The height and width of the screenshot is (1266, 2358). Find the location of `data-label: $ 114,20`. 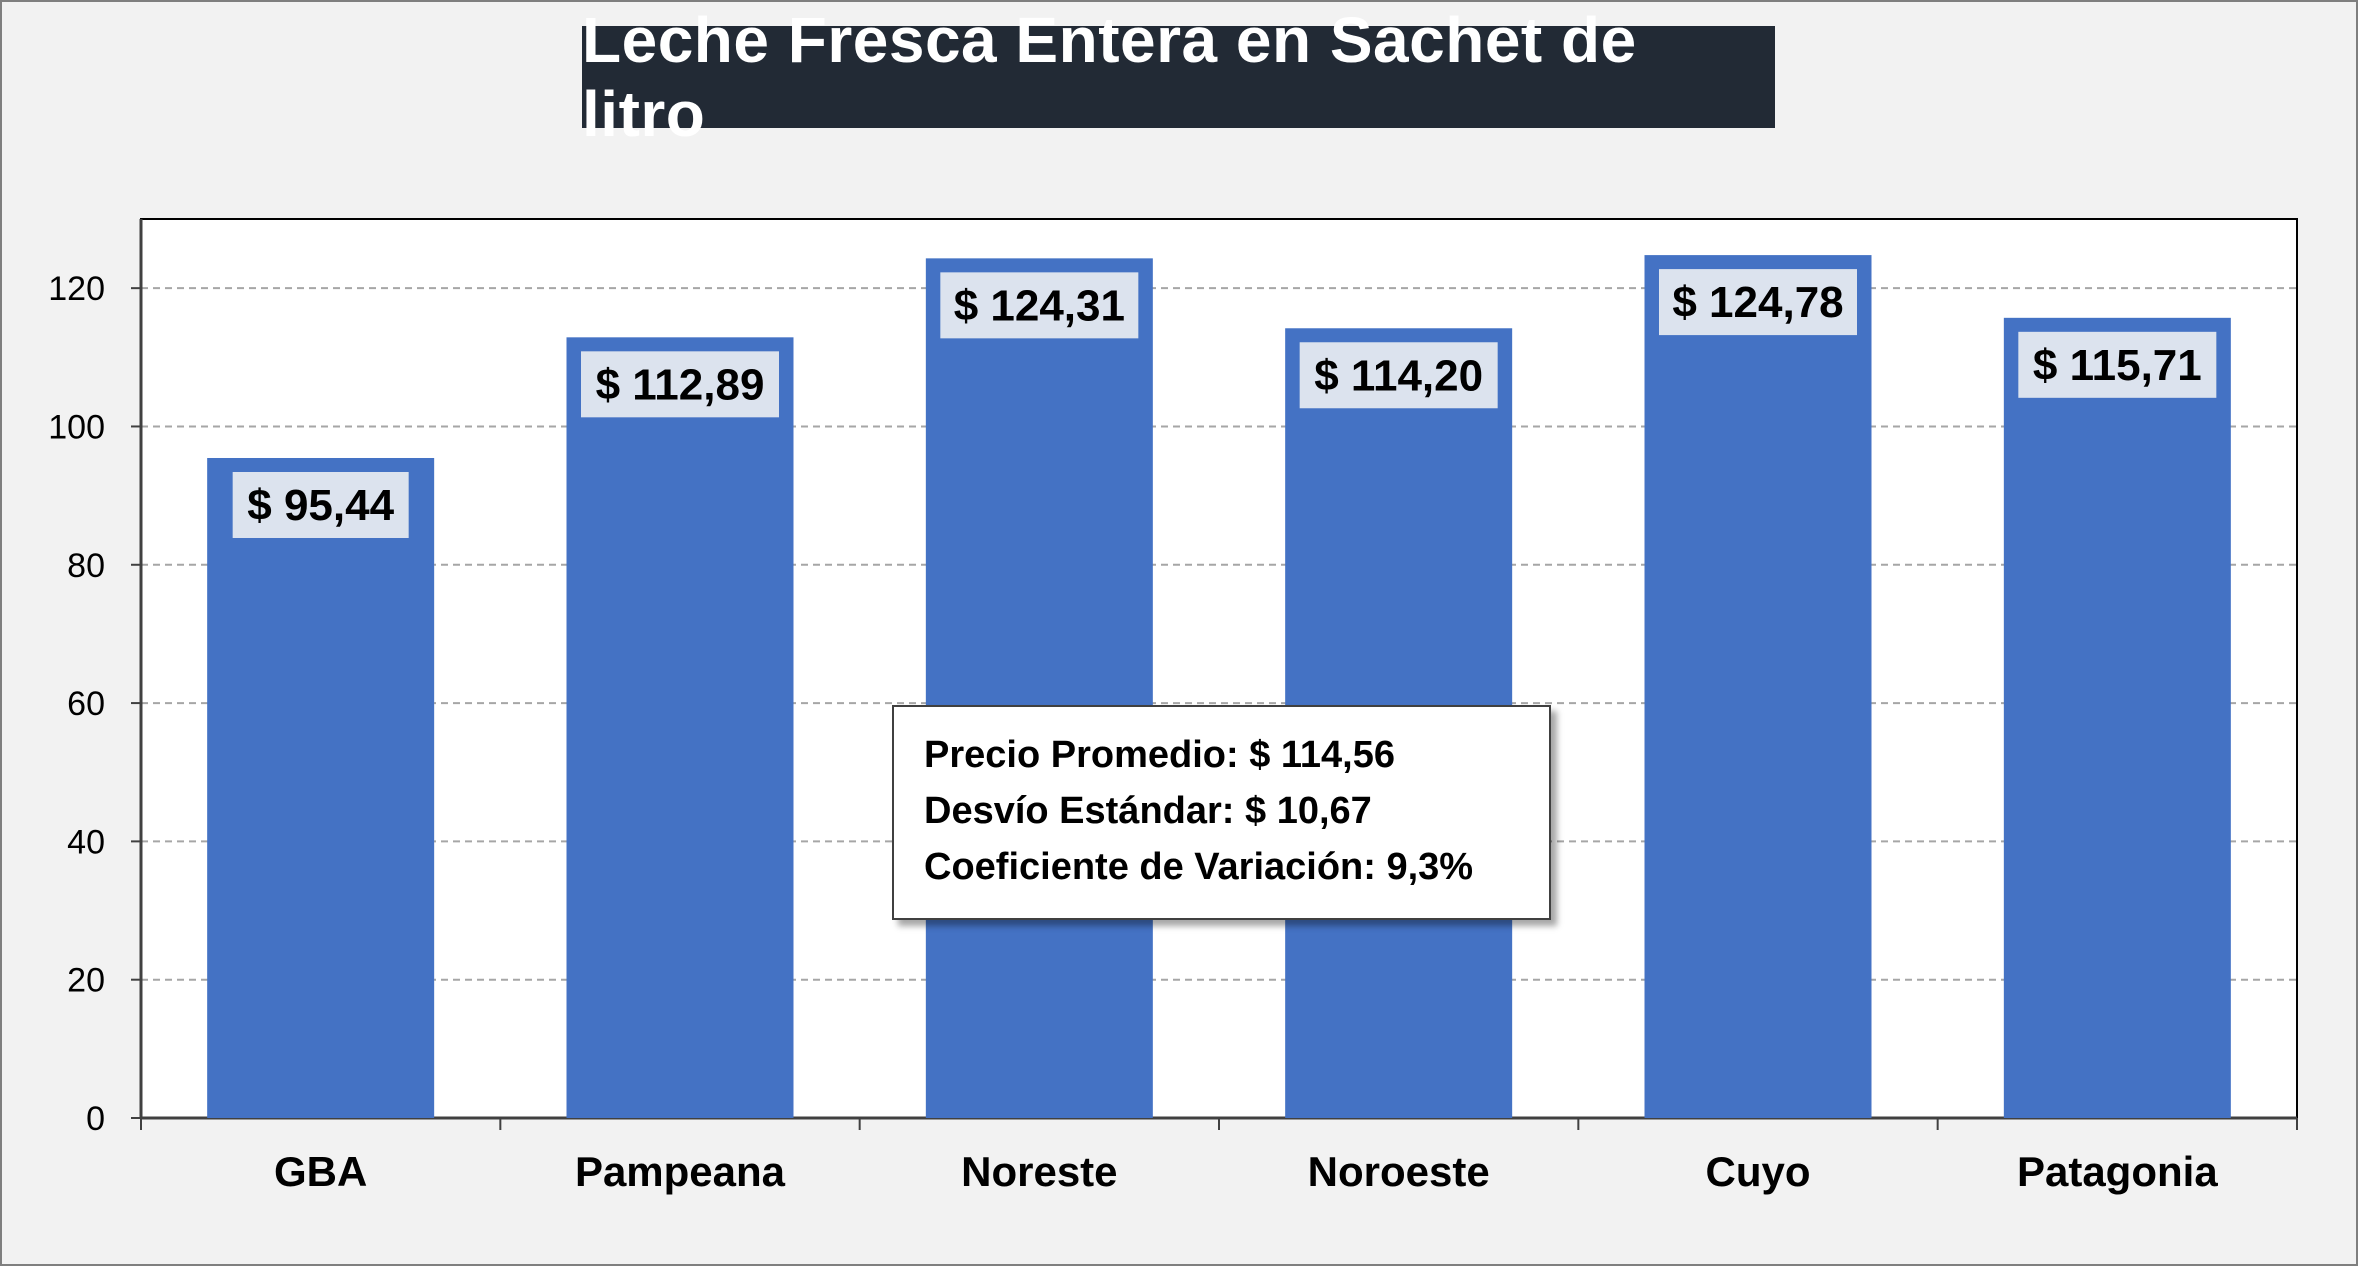

data-label: $ 114,20 is located at coordinates (1398, 375).